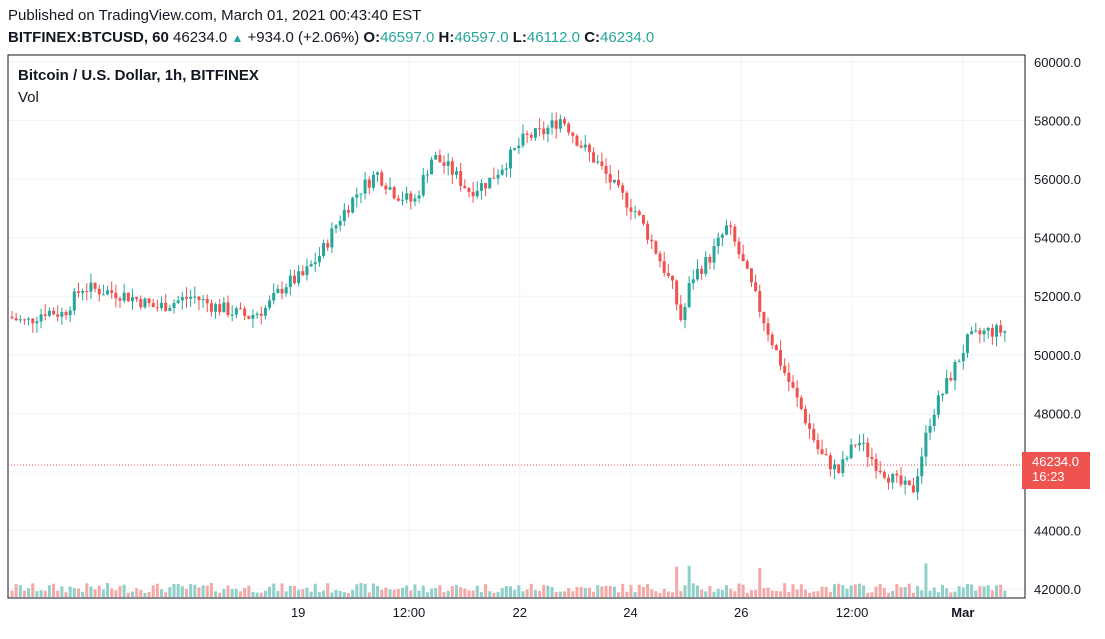  I want to click on open-label: O:, so click(372, 37).